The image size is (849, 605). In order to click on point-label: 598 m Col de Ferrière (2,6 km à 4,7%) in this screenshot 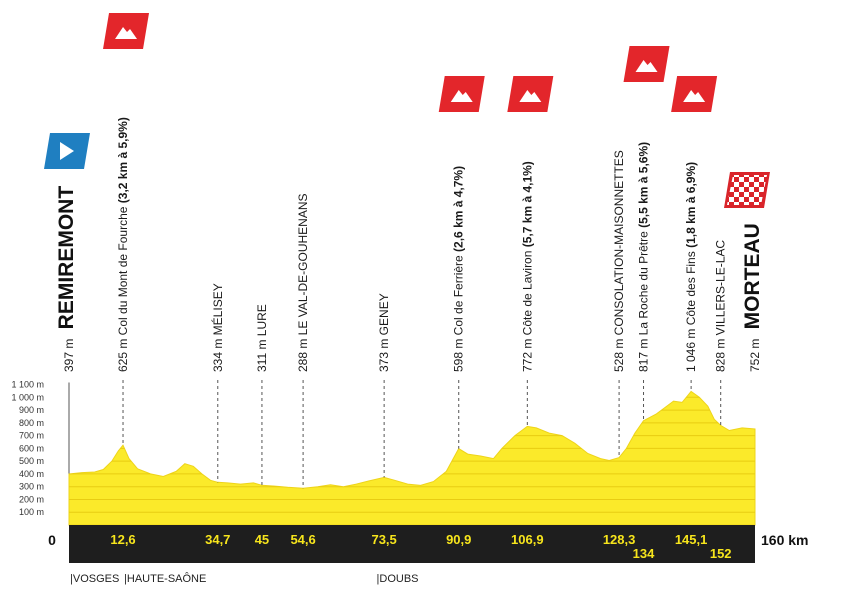, I will do `click(459, 269)`.